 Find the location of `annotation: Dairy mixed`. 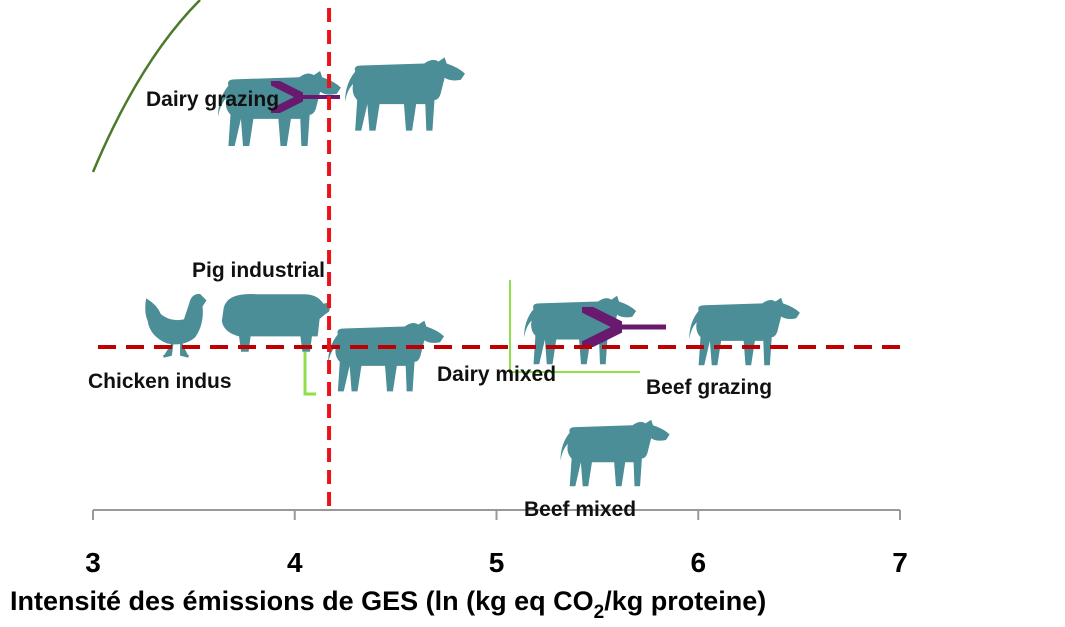

annotation: Dairy mixed is located at coordinates (496, 374).